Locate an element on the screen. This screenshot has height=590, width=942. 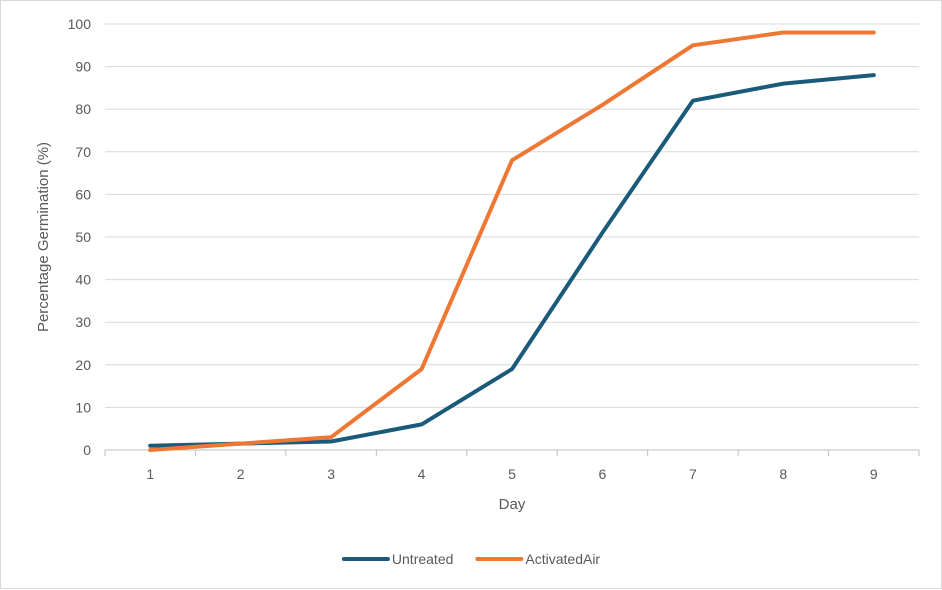
x-tick-label: 3 is located at coordinates (331, 474).